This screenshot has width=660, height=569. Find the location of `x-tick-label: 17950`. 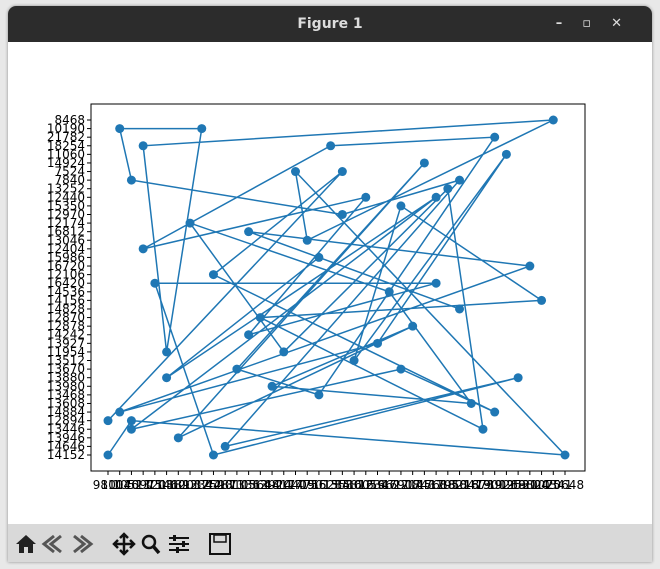

x-tick-label: 17950 is located at coordinates (448, 485).